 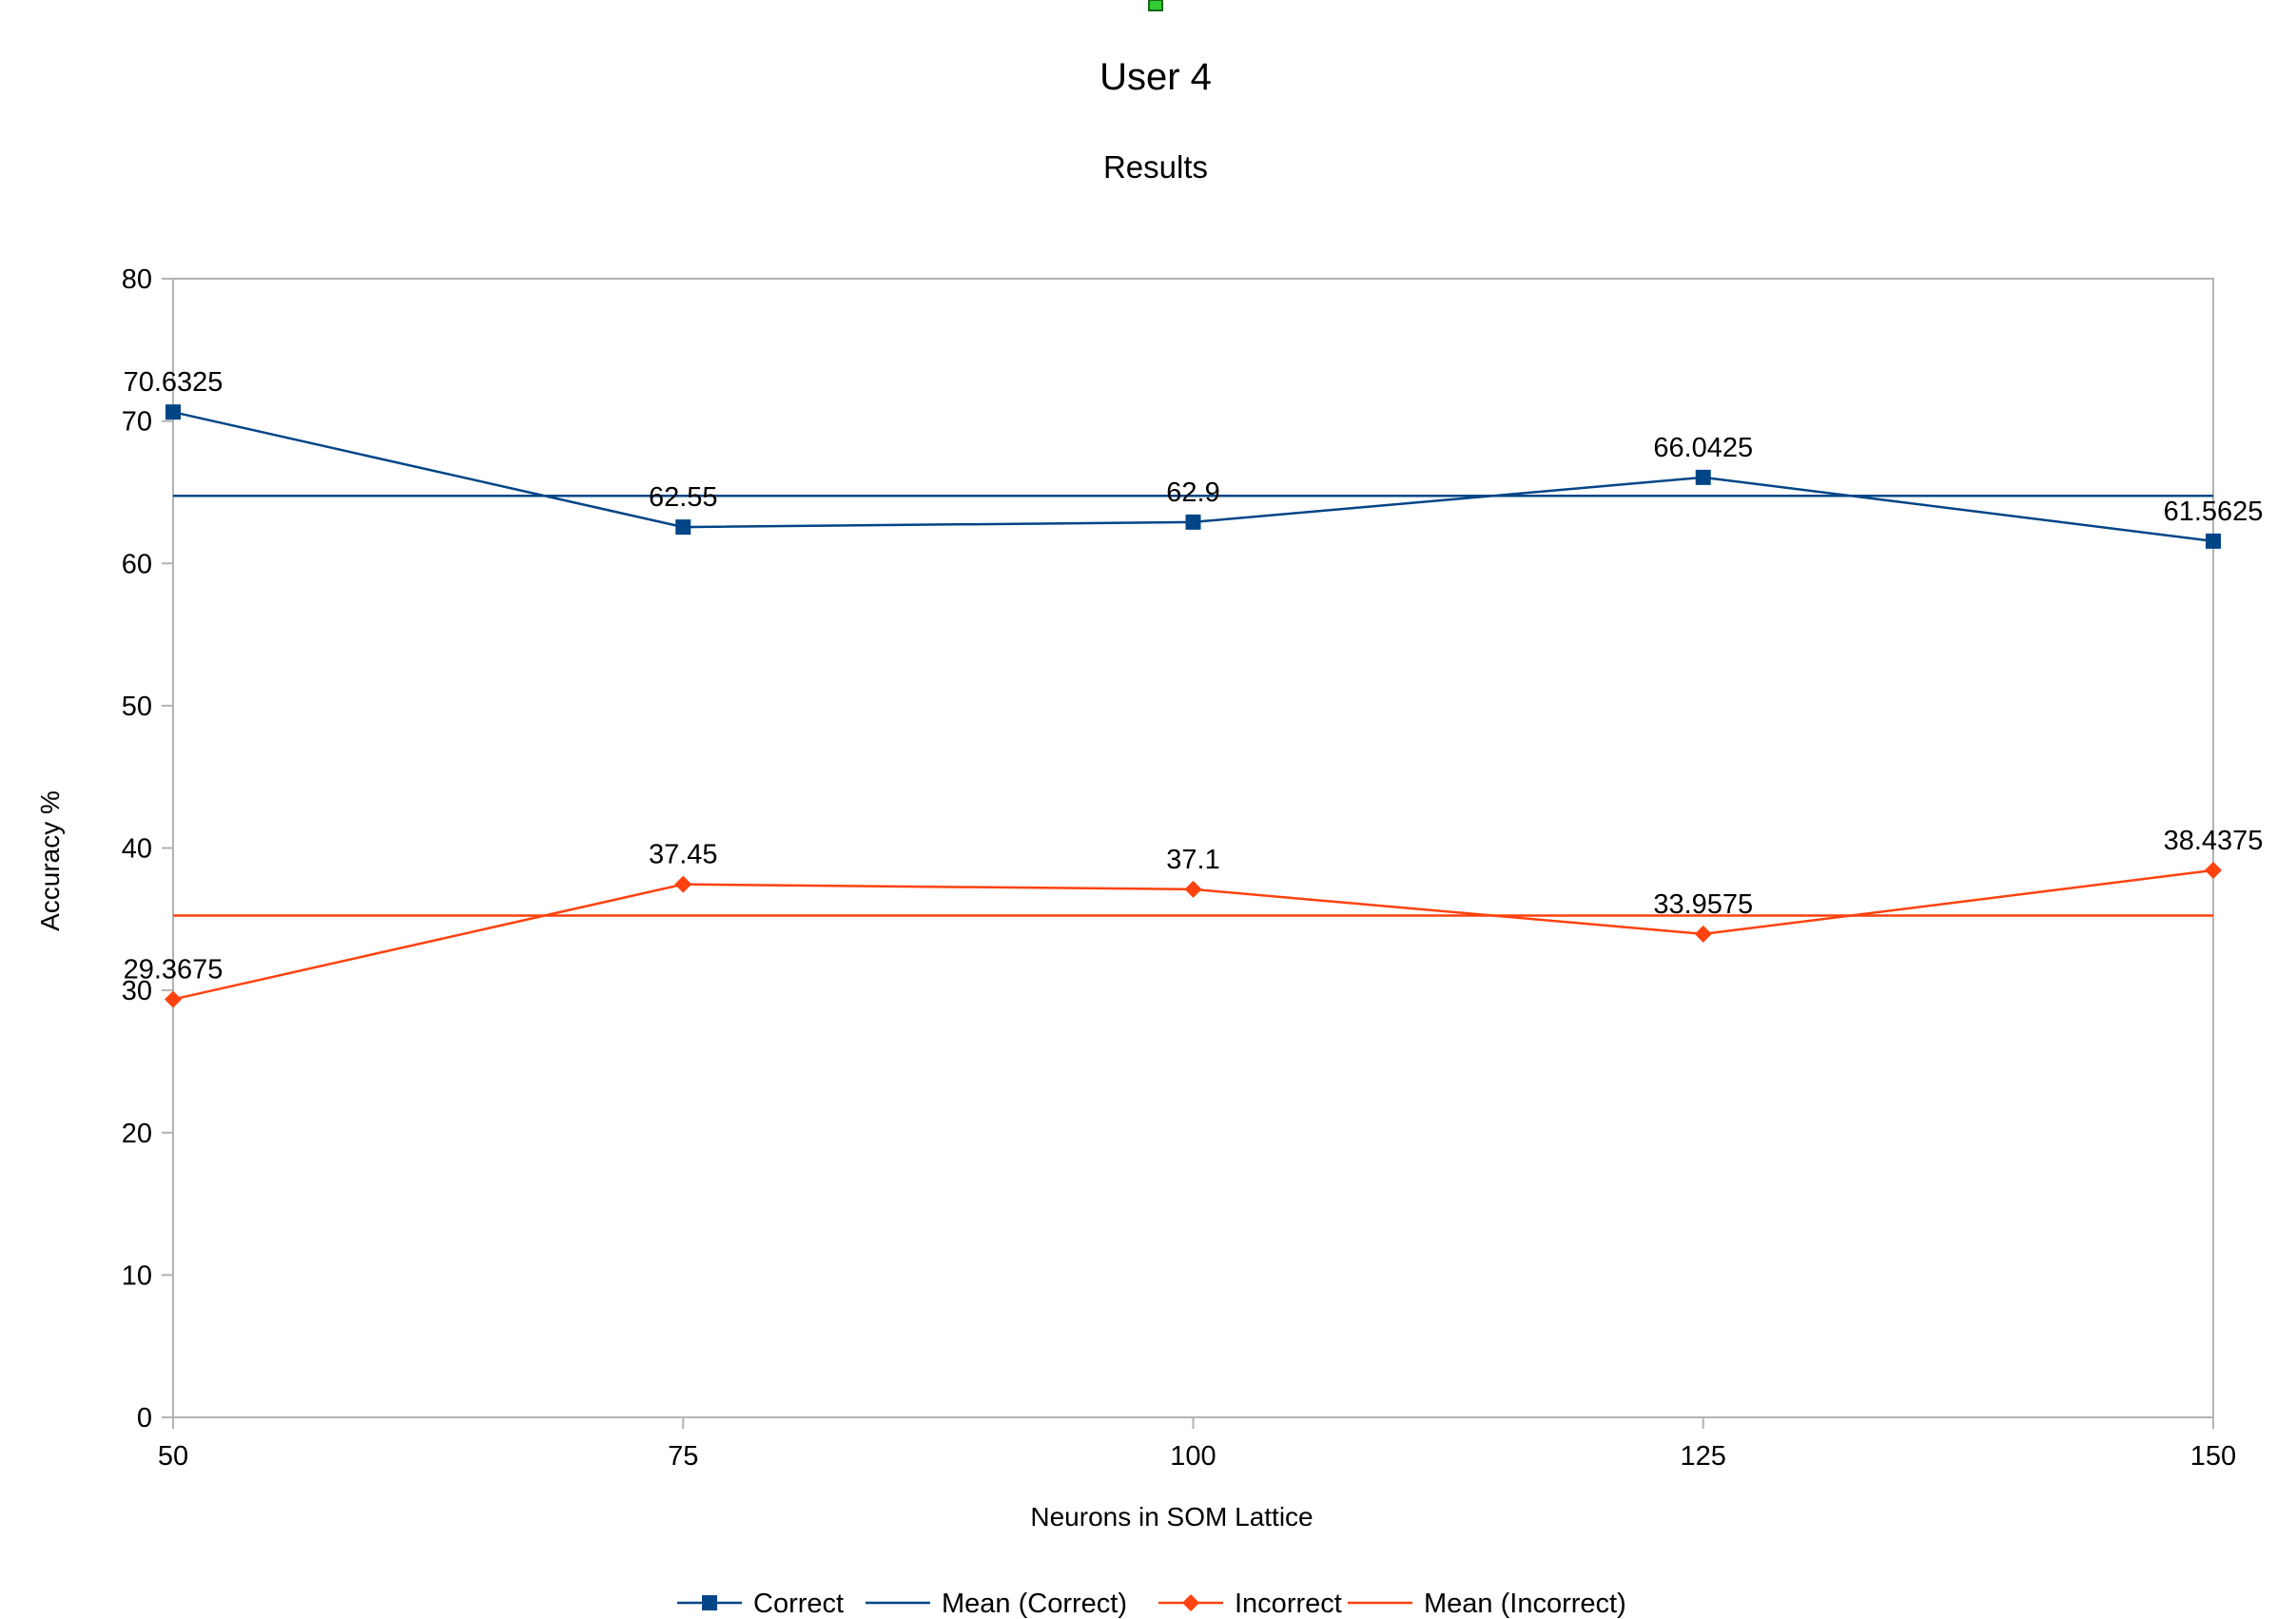 I want to click on y-axis-label: Accuracy %, so click(x=50, y=860).